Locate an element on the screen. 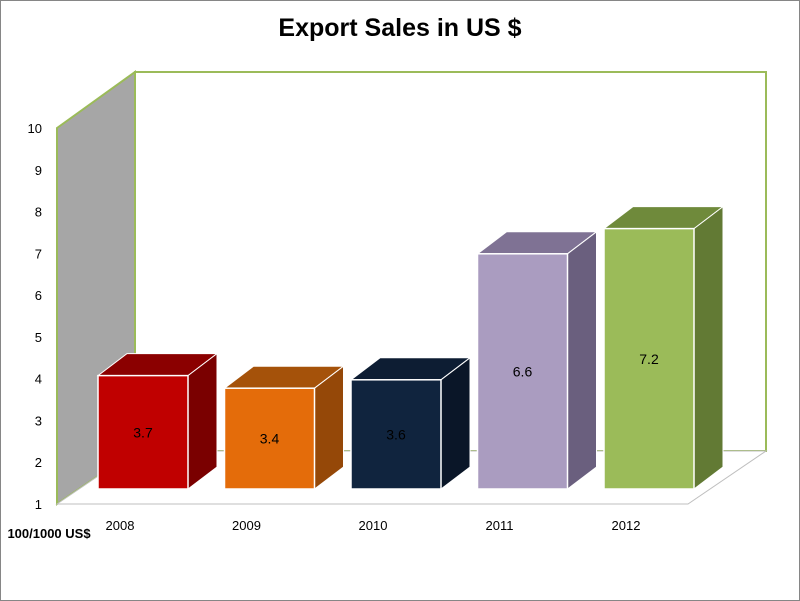  y-tick-label: 8 is located at coordinates (38, 212).